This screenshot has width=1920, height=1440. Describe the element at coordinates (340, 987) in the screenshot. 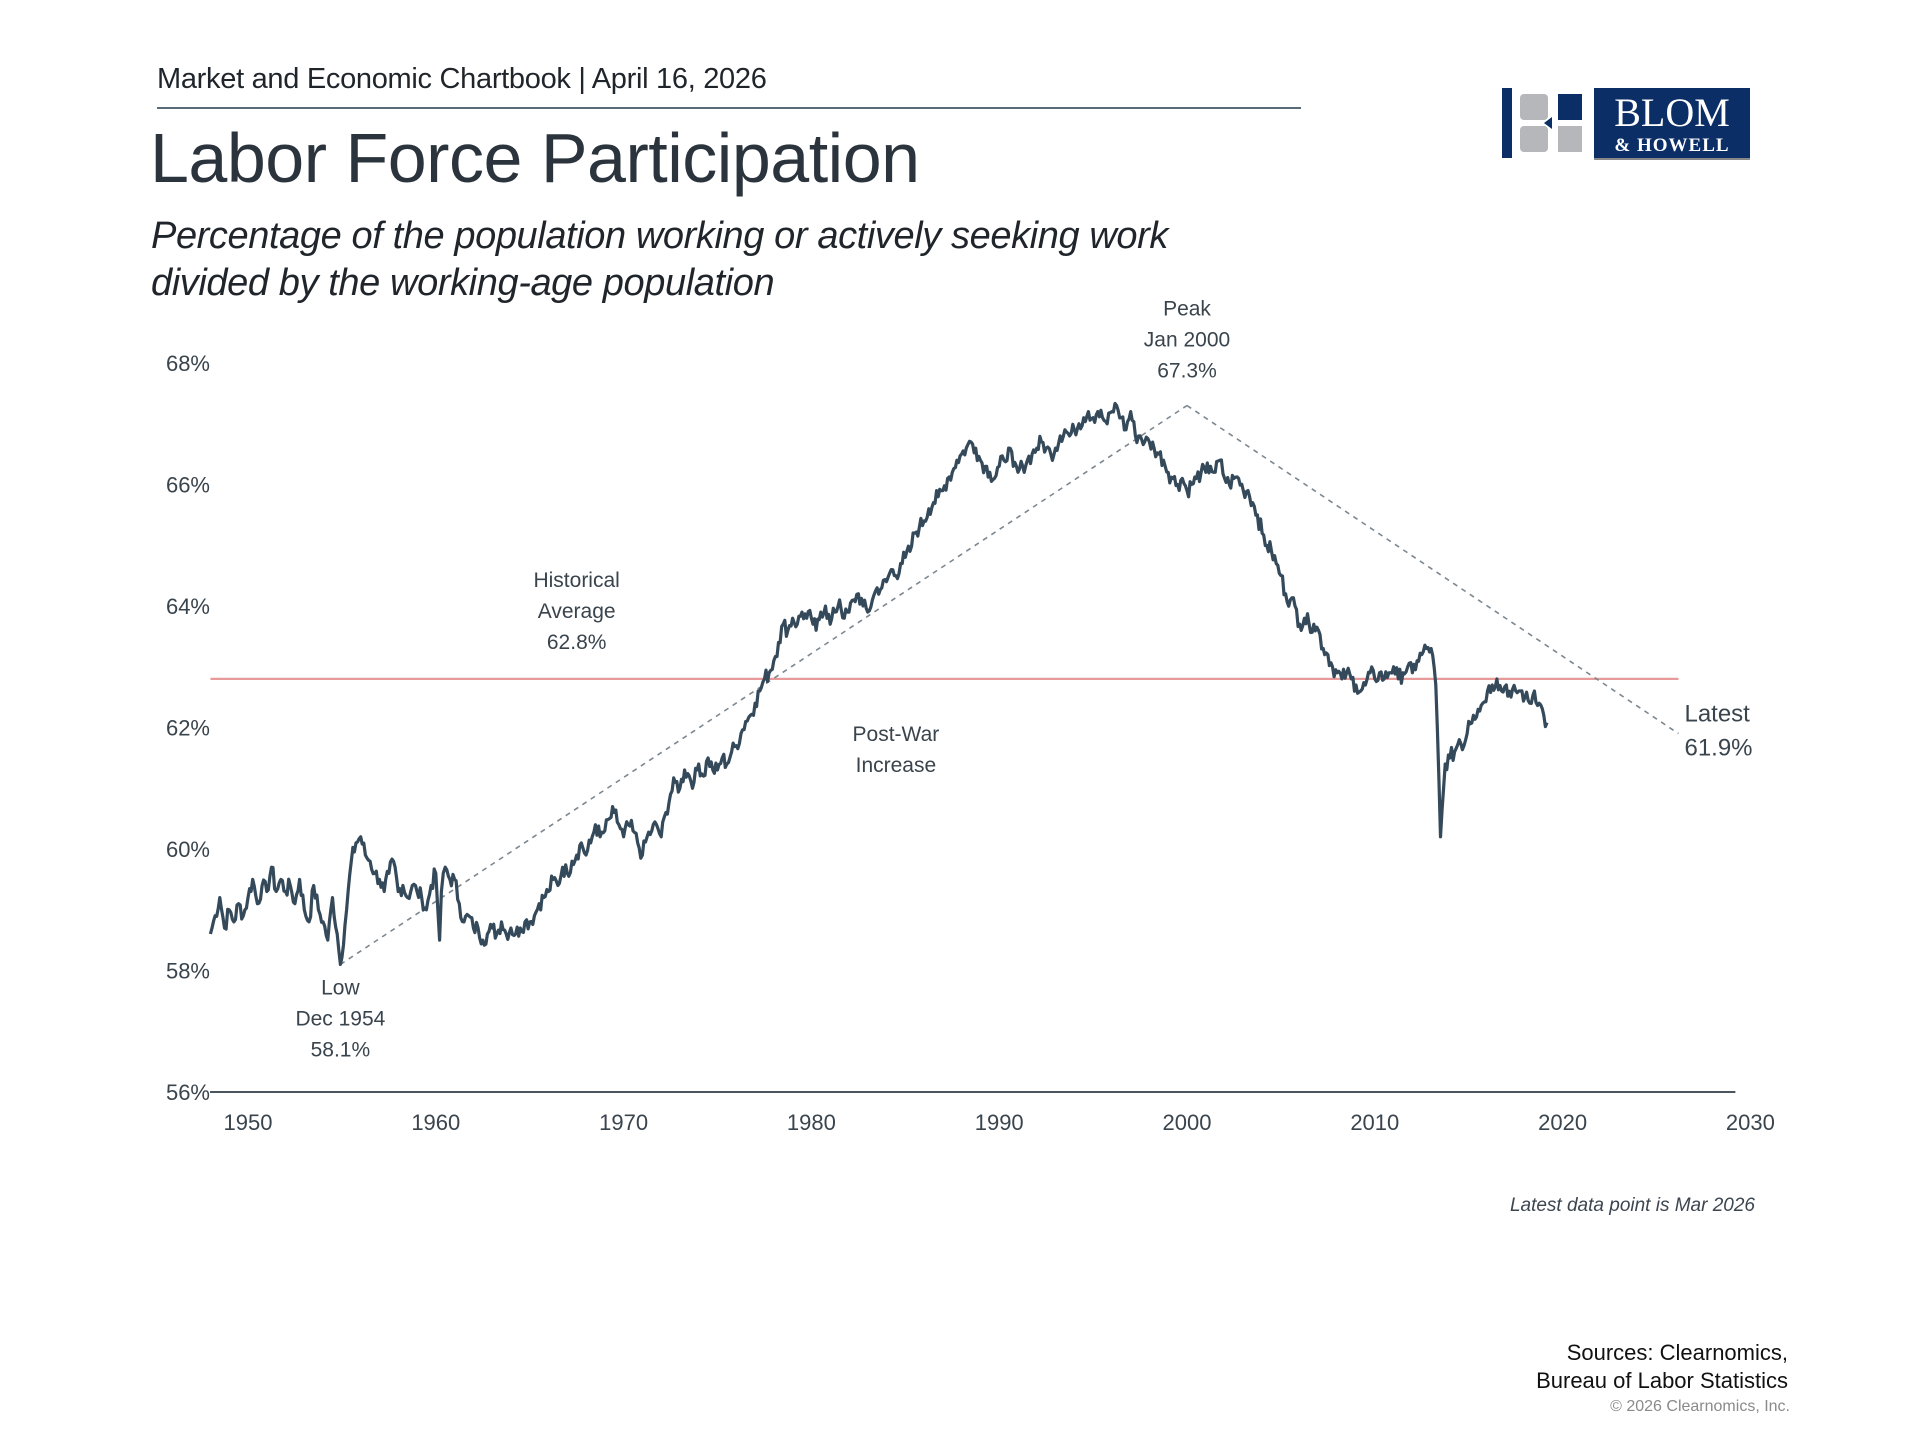

I see `annotation-text: Low` at that location.